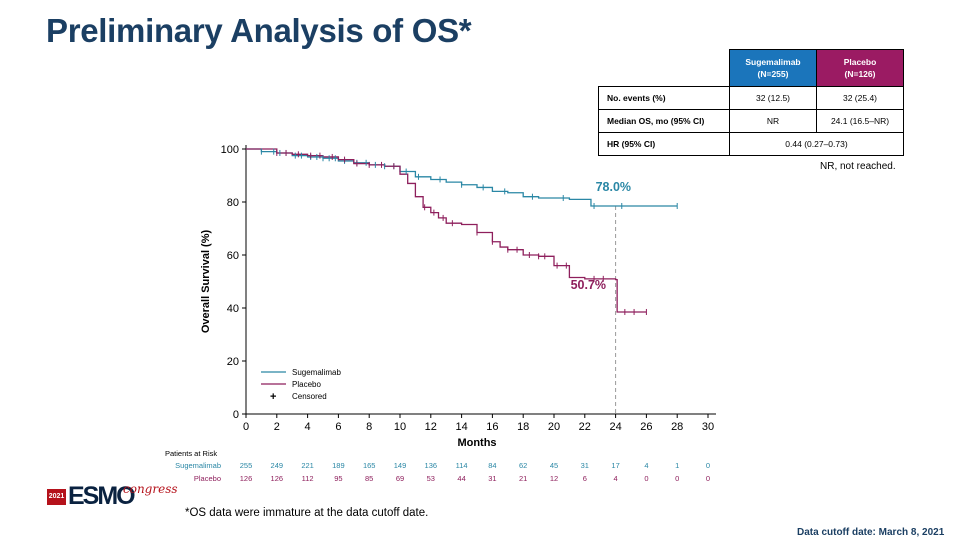 Image resolution: width=964 pixels, height=542 pixels. What do you see at coordinates (462, 465) in the screenshot?
I see `at-risk-value-sugemalimab: 114` at bounding box center [462, 465].